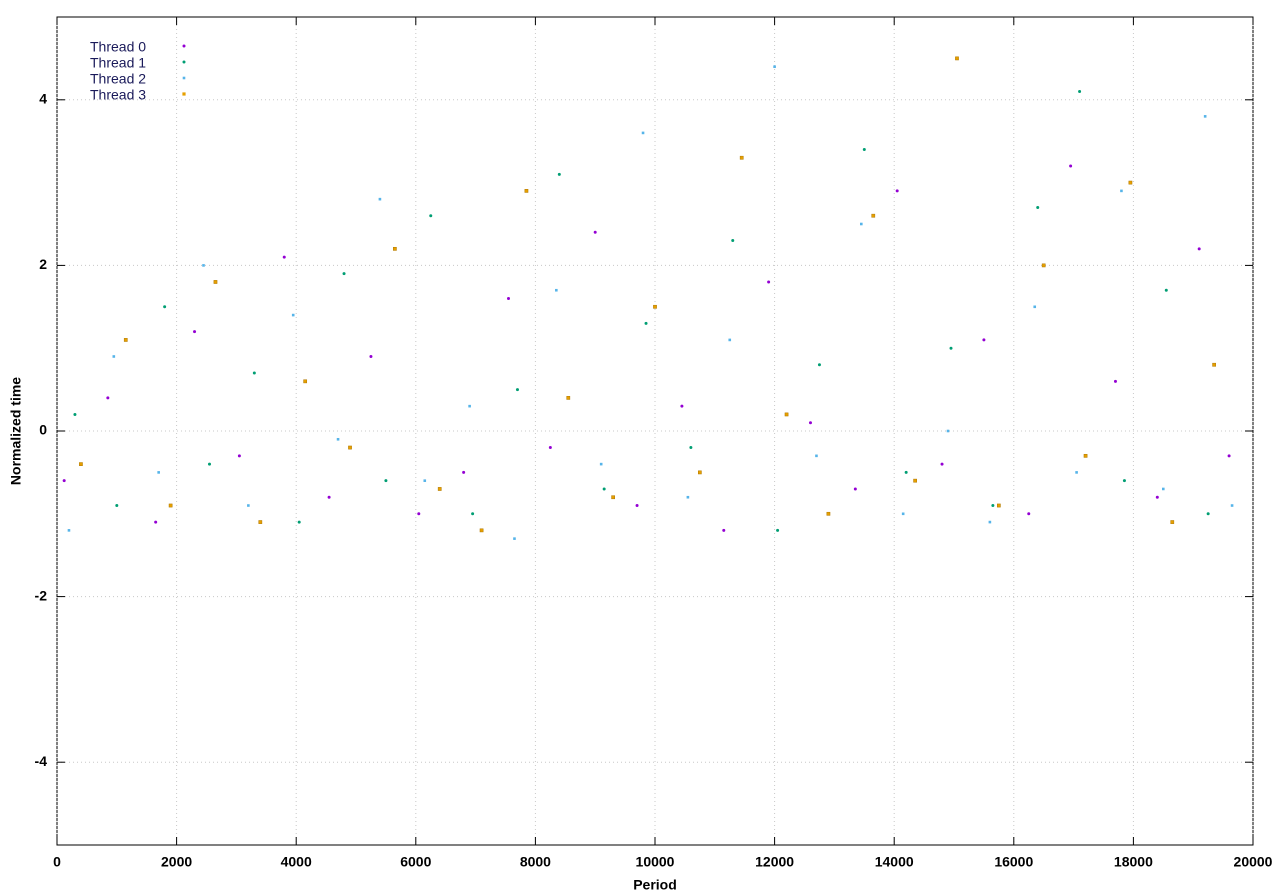 Image resolution: width=1280 pixels, height=896 pixels. Describe the element at coordinates (16, 431) in the screenshot. I see `y-axis-title: Normalized time` at that location.